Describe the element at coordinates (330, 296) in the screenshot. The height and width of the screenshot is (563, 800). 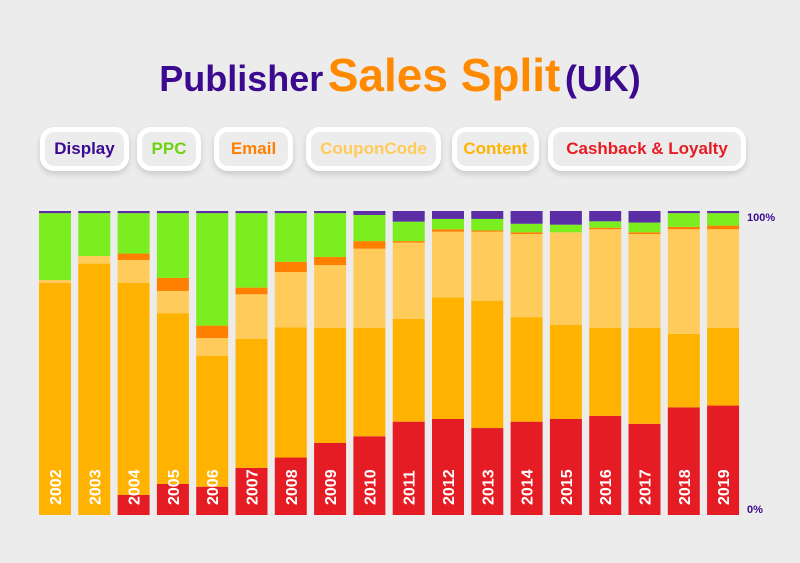
I see `bar-2009-couponcode` at that location.